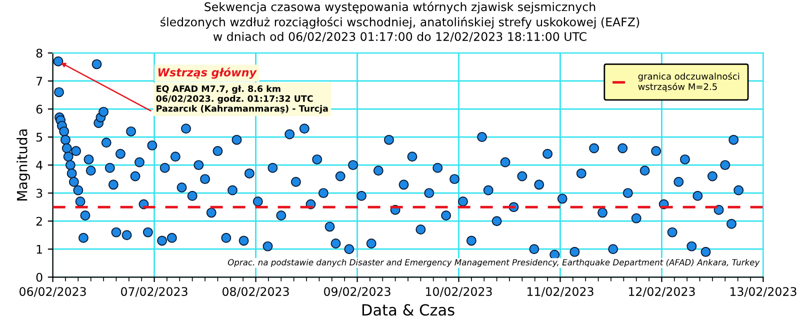  Describe the element at coordinates (39, 81) in the screenshot. I see `y-tick-label: 7` at that location.